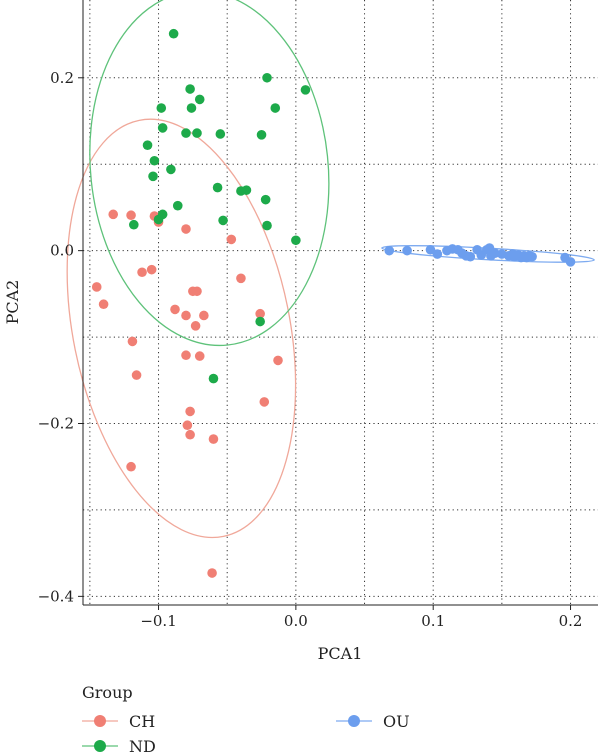  I want to click on legend-label: CH, so click(142, 721).